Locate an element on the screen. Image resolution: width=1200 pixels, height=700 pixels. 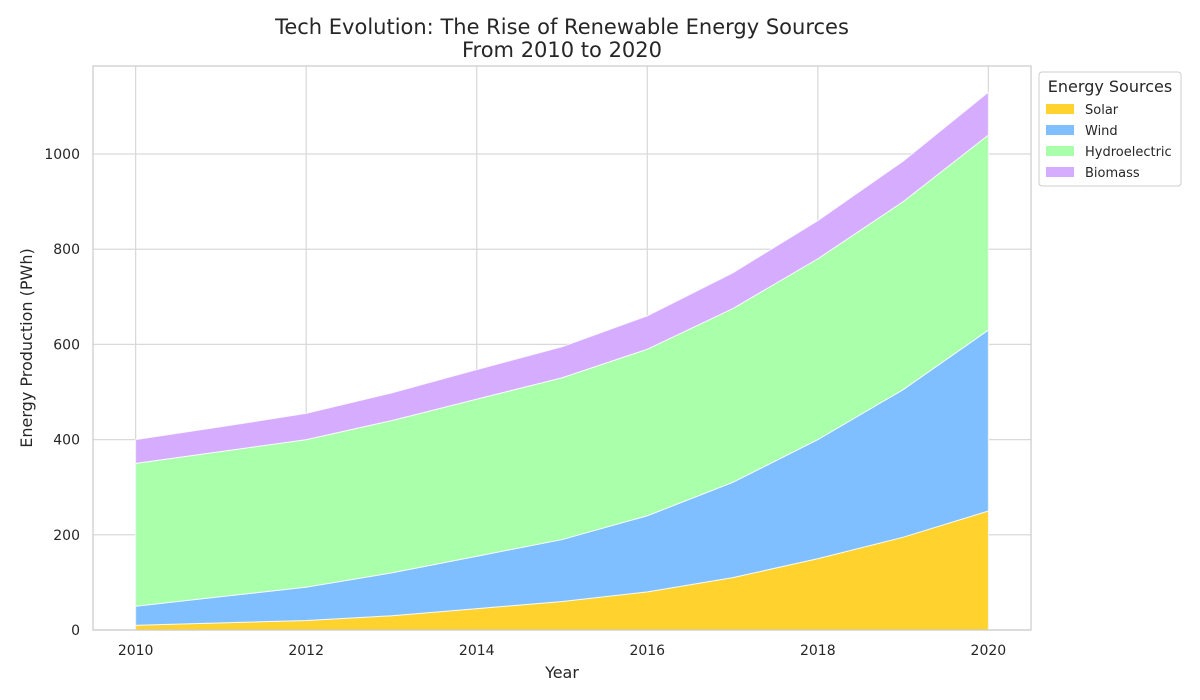
legend-swatch-solar is located at coordinates (1060, 109).